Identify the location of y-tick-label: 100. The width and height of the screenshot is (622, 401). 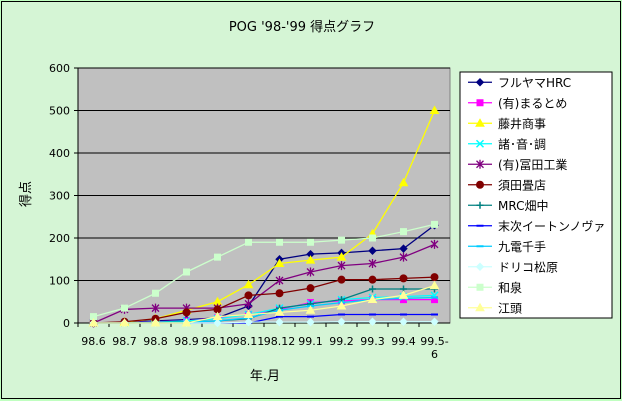
(59, 281).